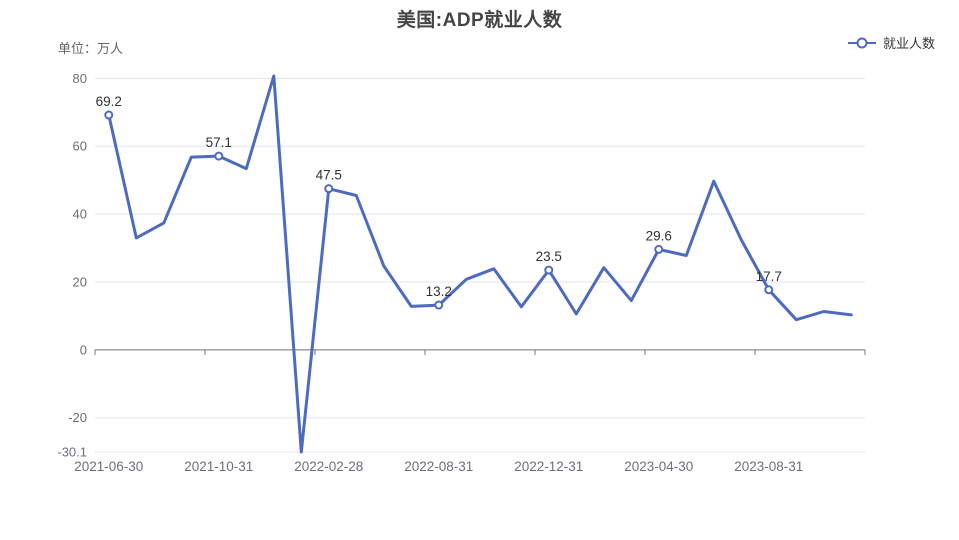 This screenshot has width=959, height=540. Describe the element at coordinates (908, 43) in the screenshot. I see `legend-item-label: 就业人数` at that location.